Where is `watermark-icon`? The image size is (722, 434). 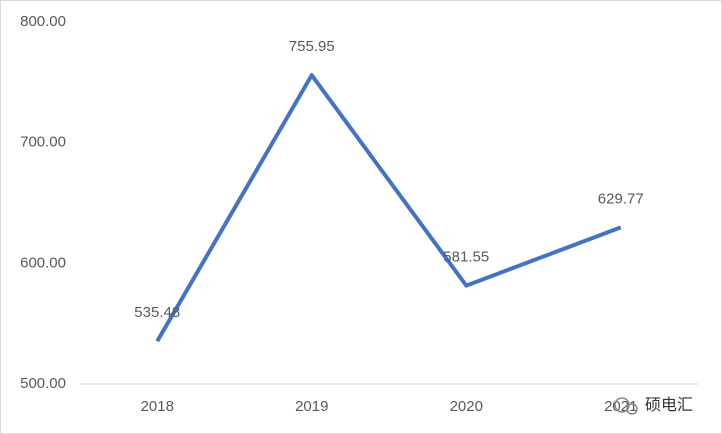 watermark-icon is located at coordinates (632, 409).